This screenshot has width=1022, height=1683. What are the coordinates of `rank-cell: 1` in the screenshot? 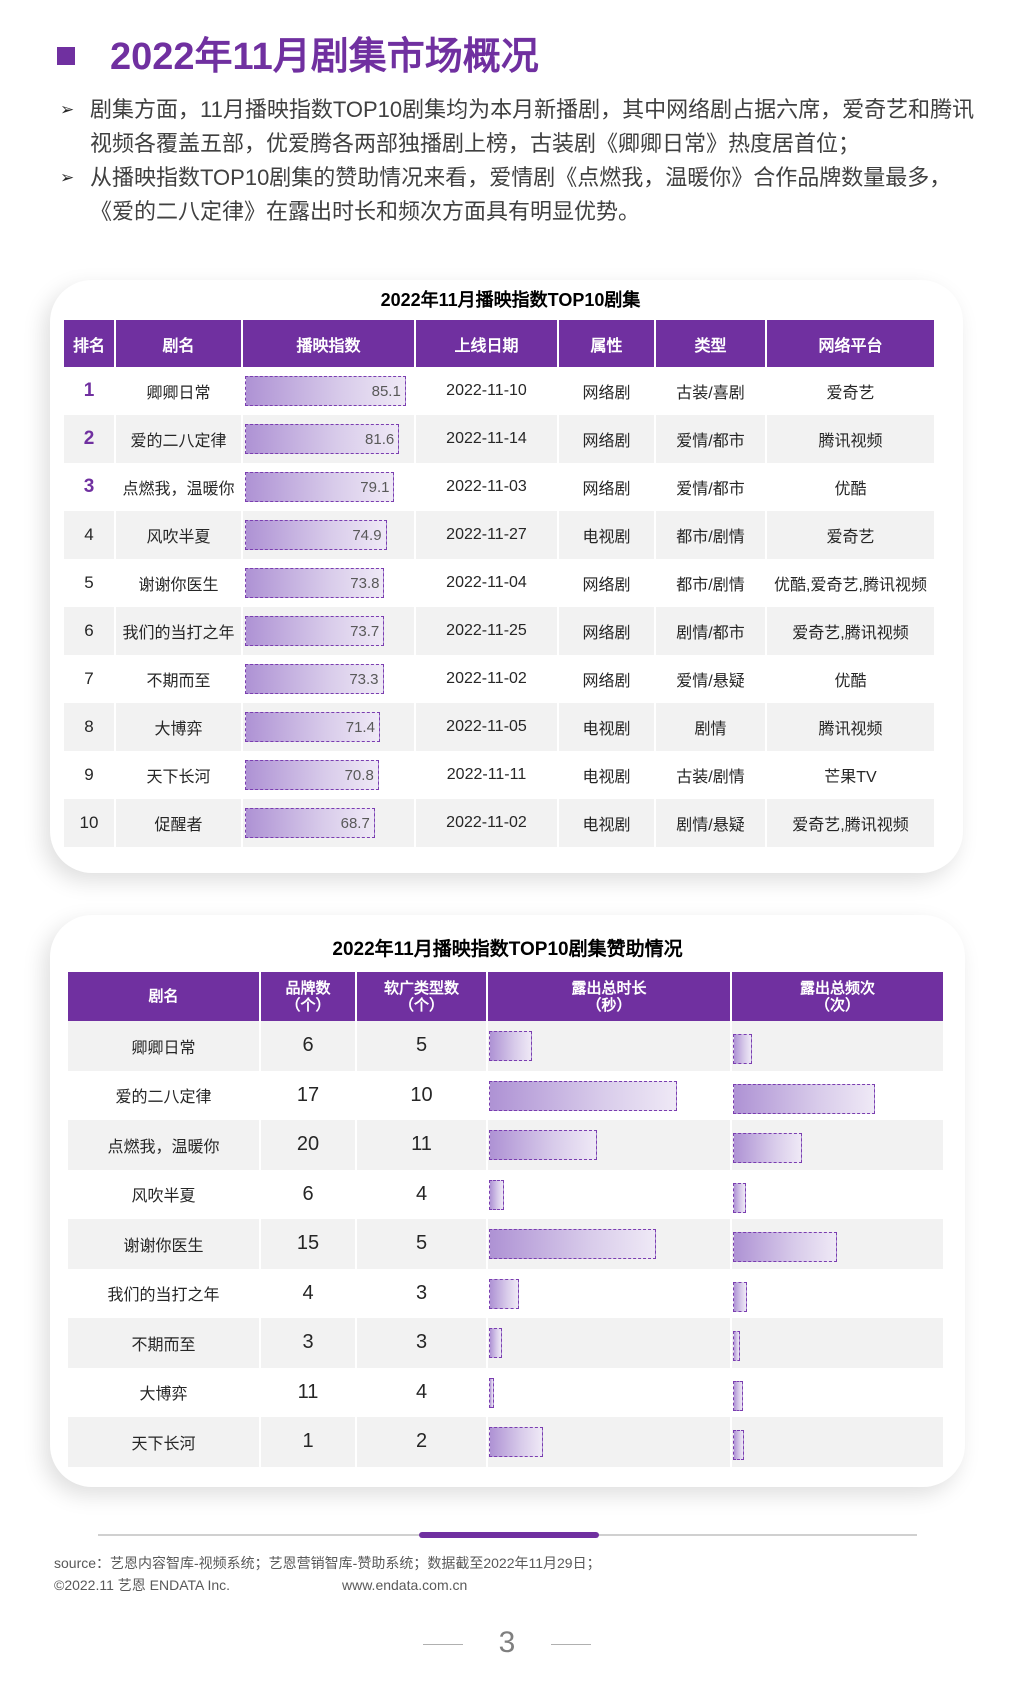 It's located at (90, 391).